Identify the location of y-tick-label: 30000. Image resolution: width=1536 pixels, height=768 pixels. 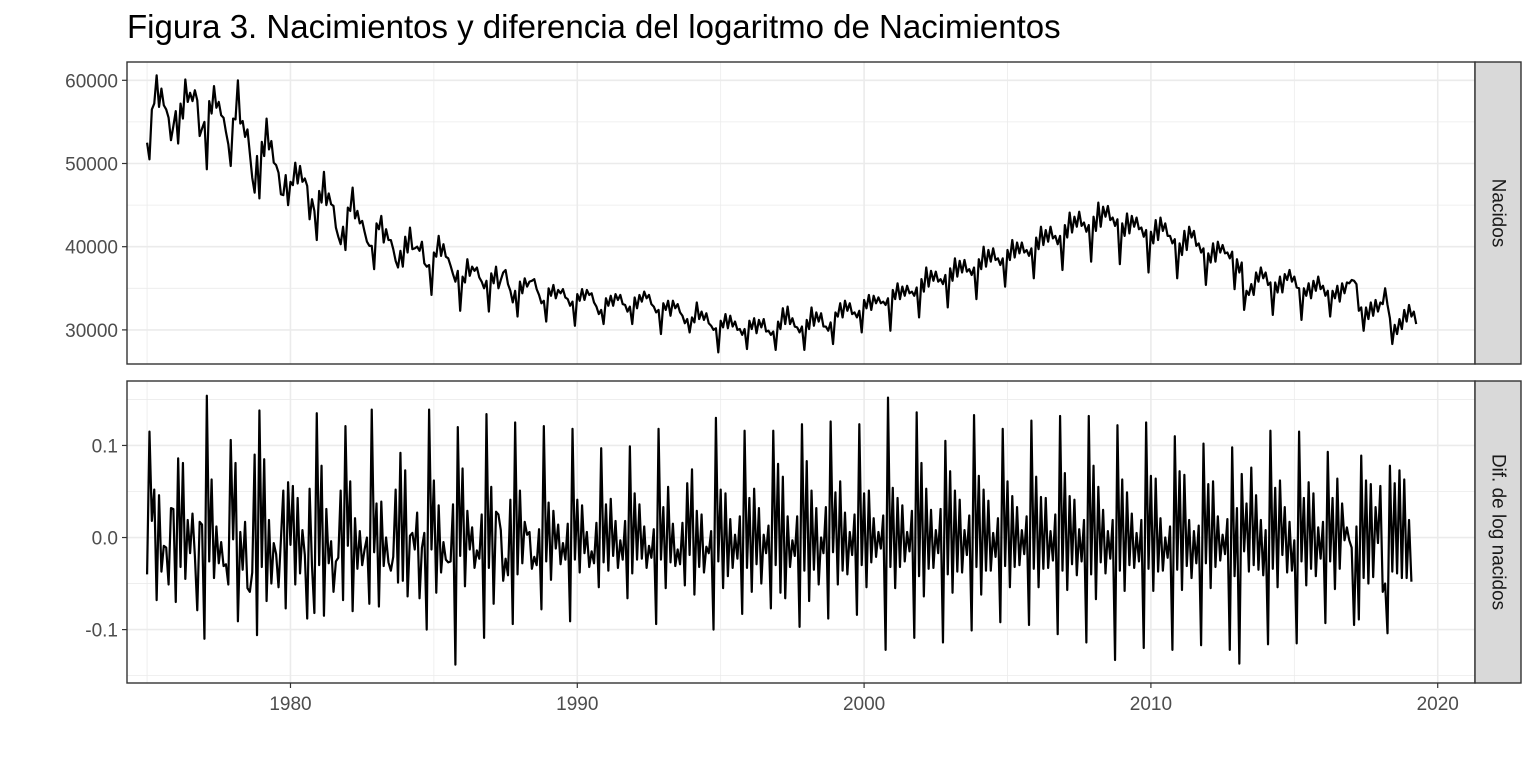
(91, 331).